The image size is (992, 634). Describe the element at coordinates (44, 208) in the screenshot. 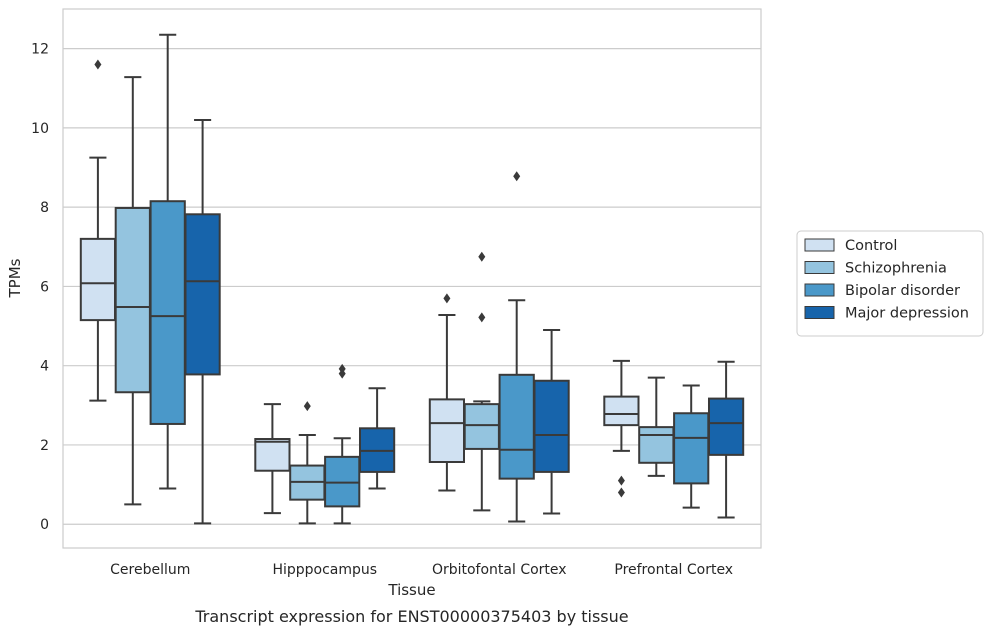

I see `y-tick-label: 8` at that location.